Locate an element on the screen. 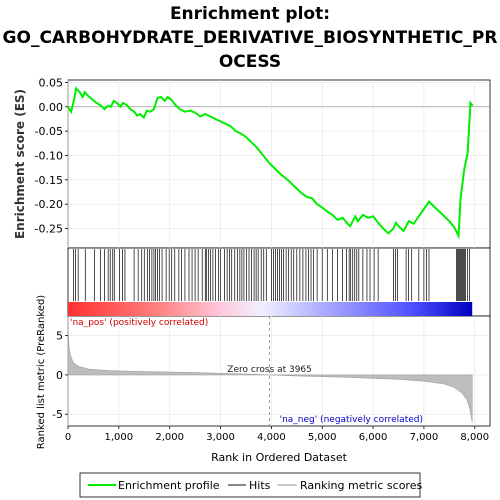  rank-y-tick-label: 0 is located at coordinates (59, 375).